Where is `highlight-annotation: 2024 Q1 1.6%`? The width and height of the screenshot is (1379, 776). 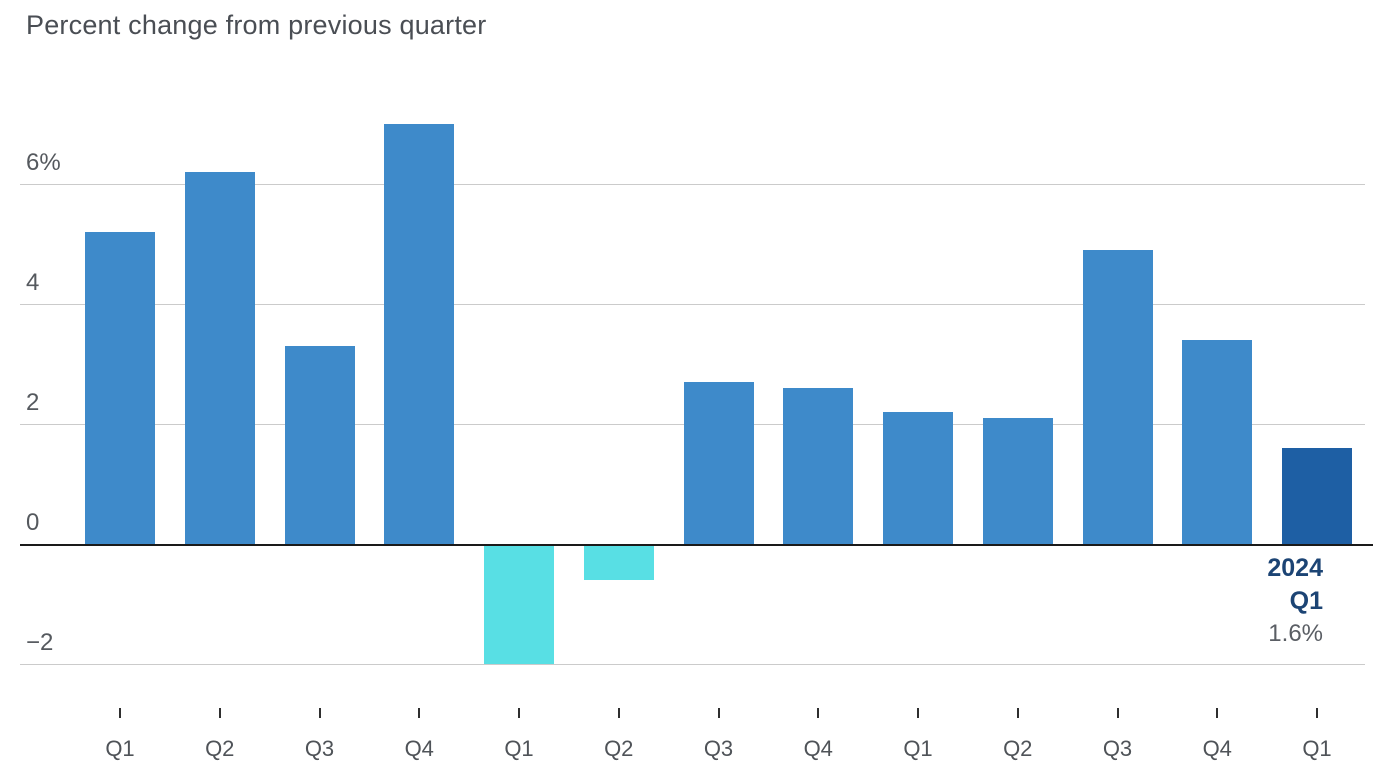
highlight-annotation: 2024 Q1 1.6% is located at coordinates (1295, 601).